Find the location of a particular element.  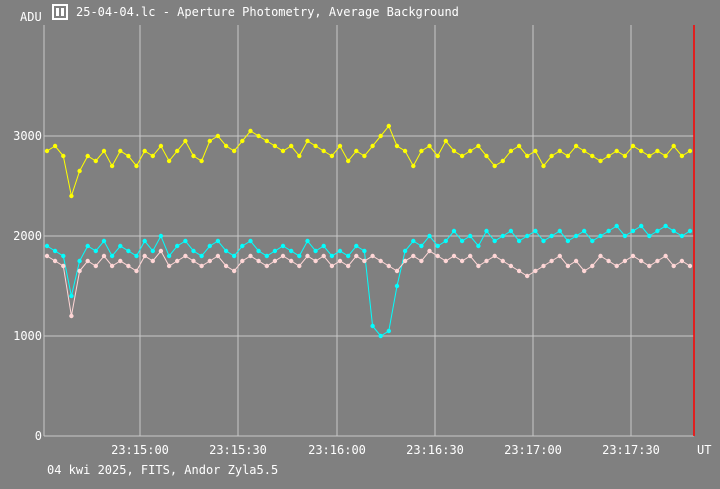

x-tick-label: 23:16:00 is located at coordinates (337, 450).